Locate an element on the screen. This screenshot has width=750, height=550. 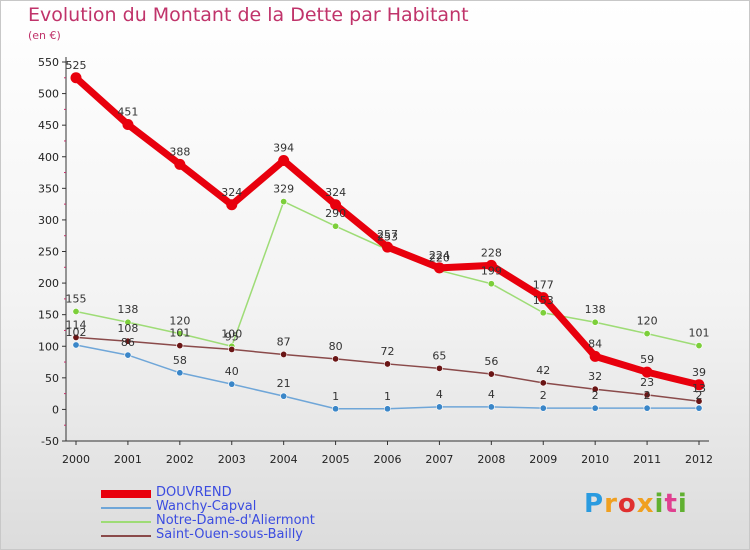
data-label: 65 is located at coordinates (439, 355).